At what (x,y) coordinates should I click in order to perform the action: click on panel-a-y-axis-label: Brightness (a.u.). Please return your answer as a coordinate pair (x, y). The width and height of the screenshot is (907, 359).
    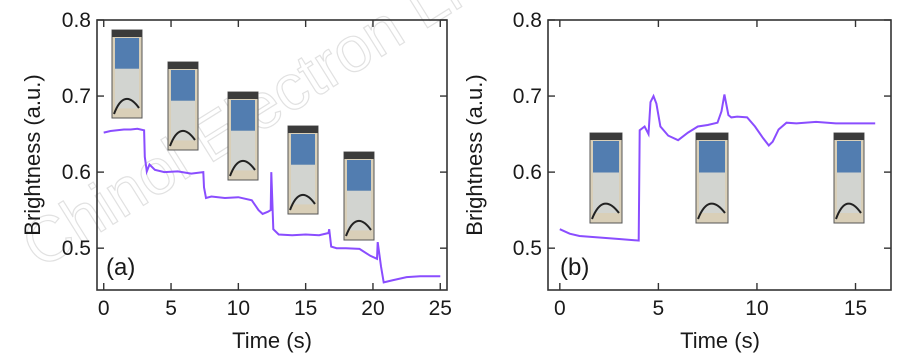
    Looking at the image, I should click on (32, 154).